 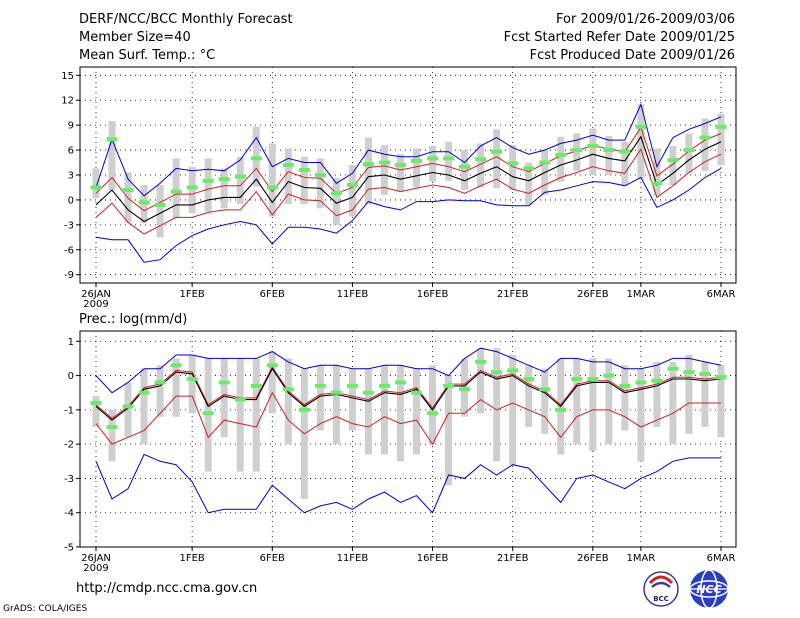 I want to click on prec-ytick-label: -4, so click(x=69, y=513).